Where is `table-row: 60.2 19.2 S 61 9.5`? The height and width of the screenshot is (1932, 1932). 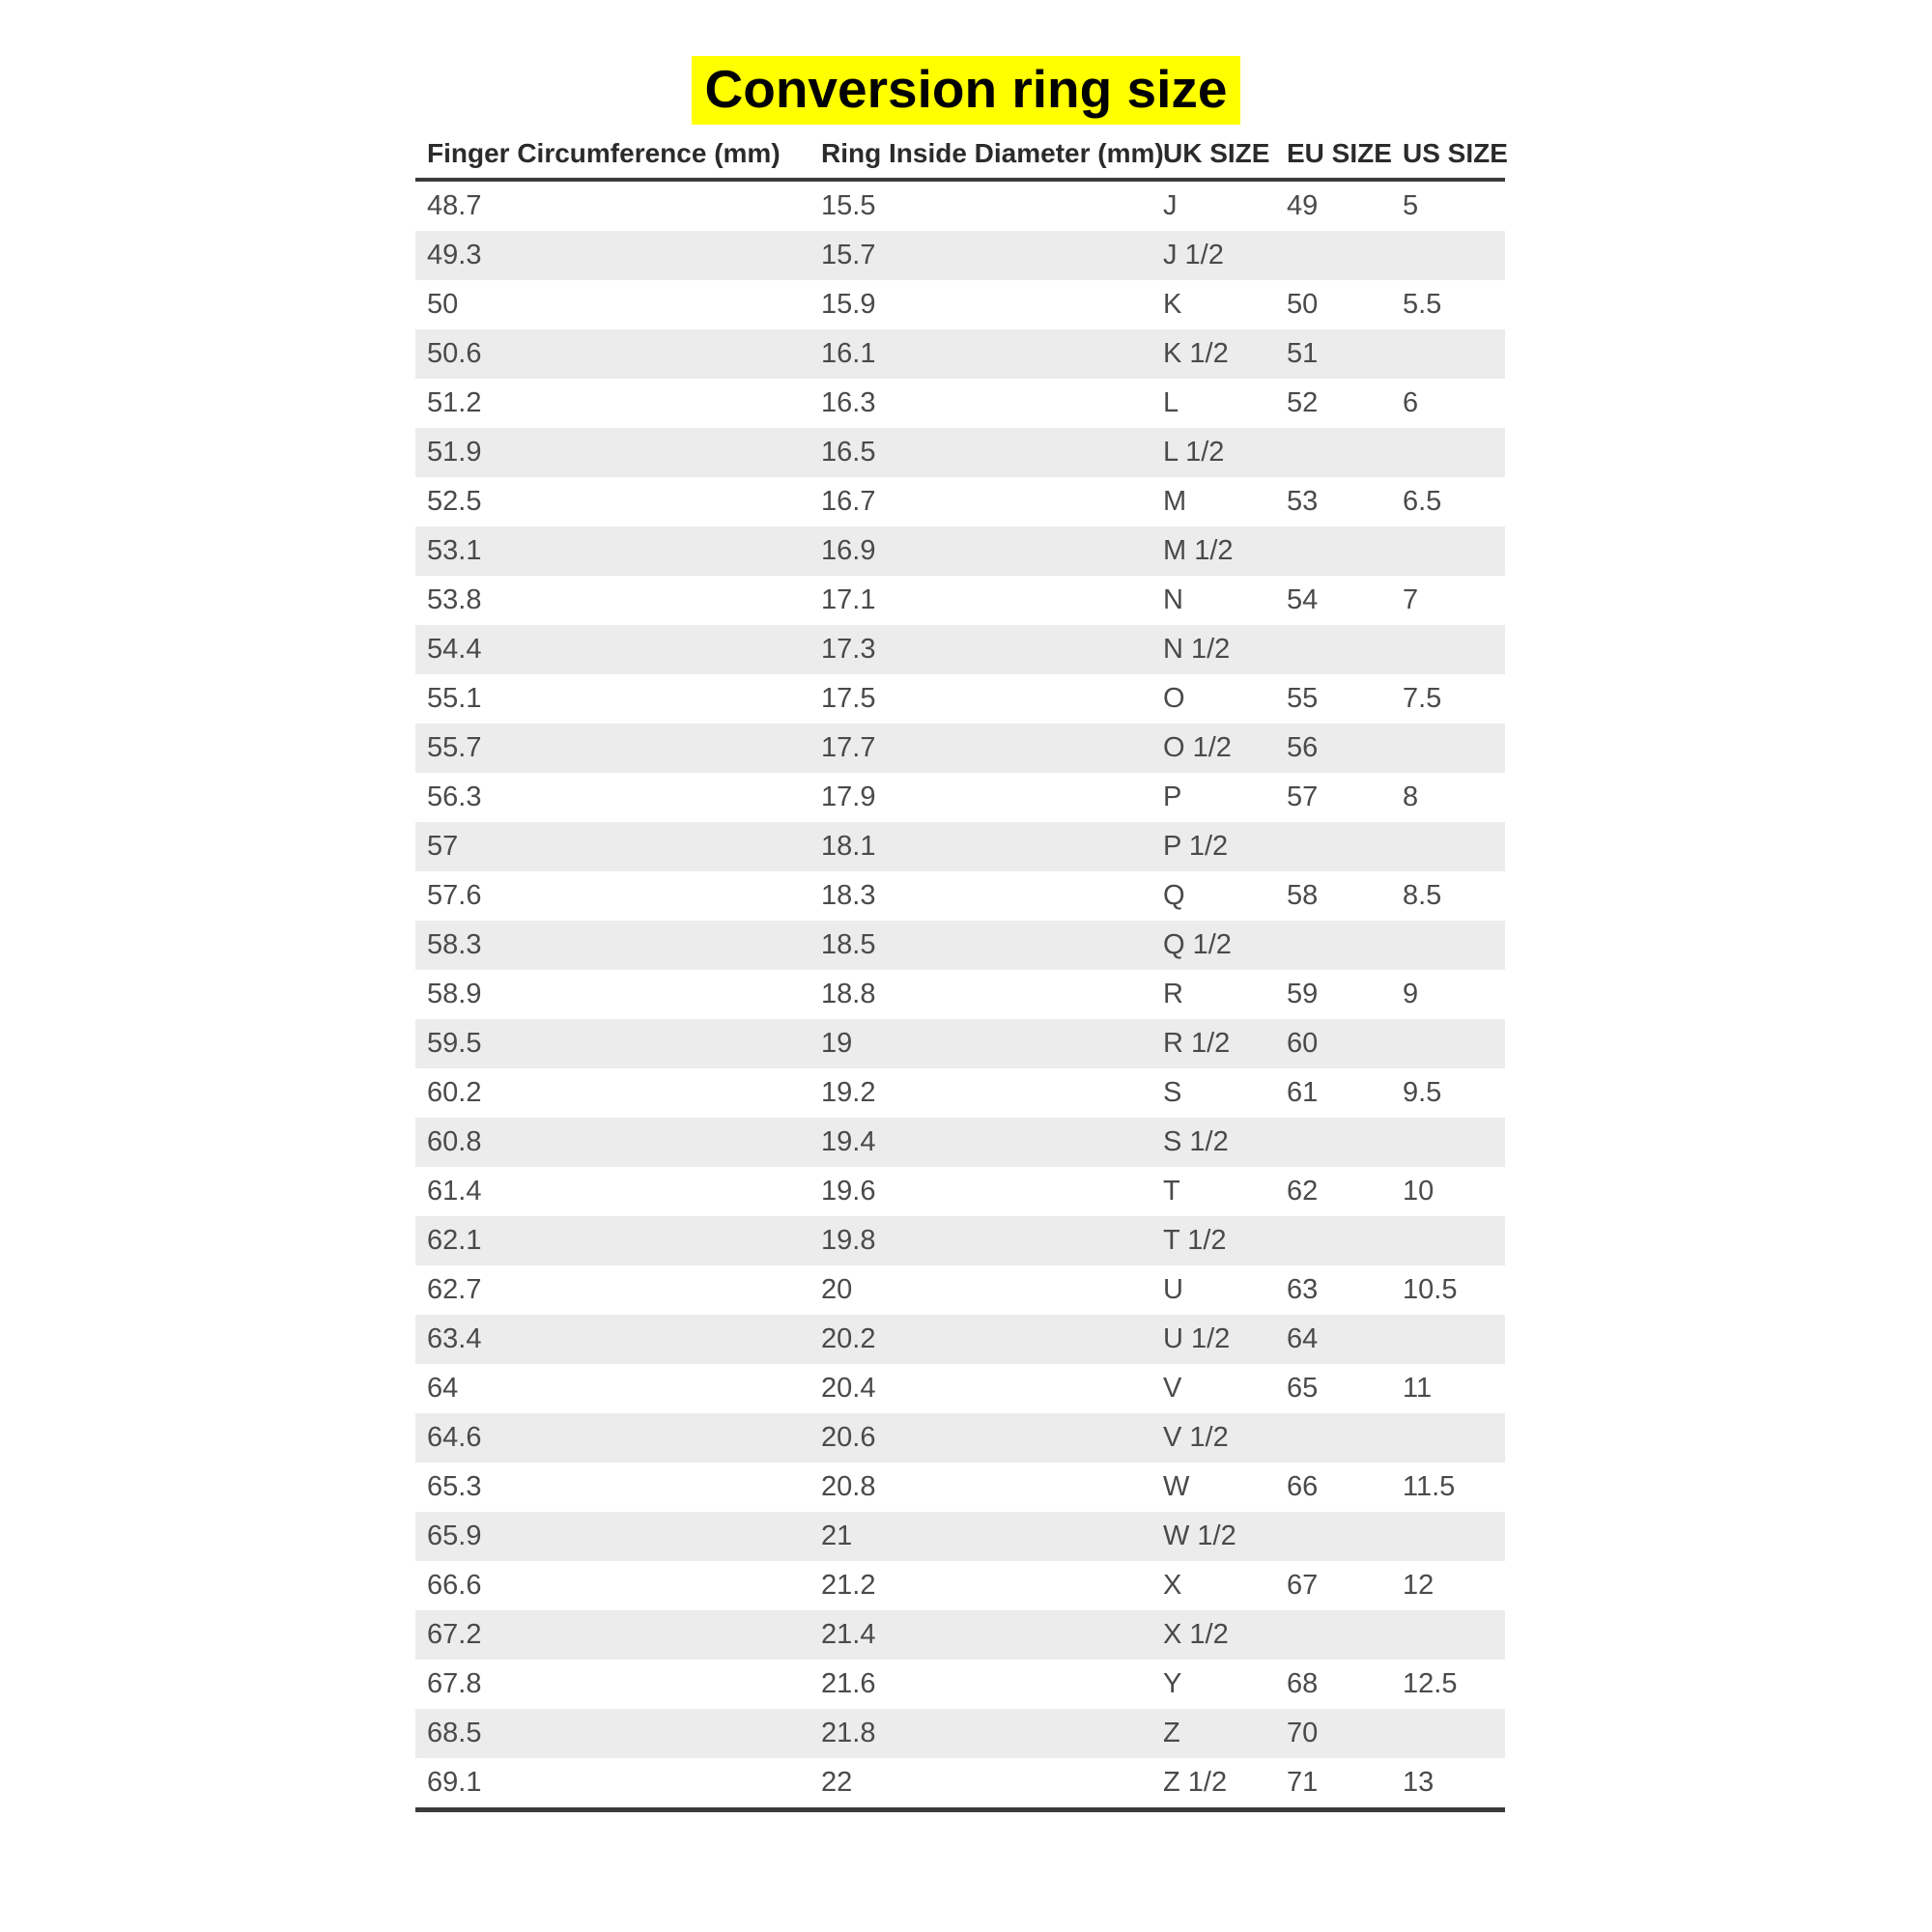
table-row: 60.2 19.2 S 61 9.5 is located at coordinates (960, 1093).